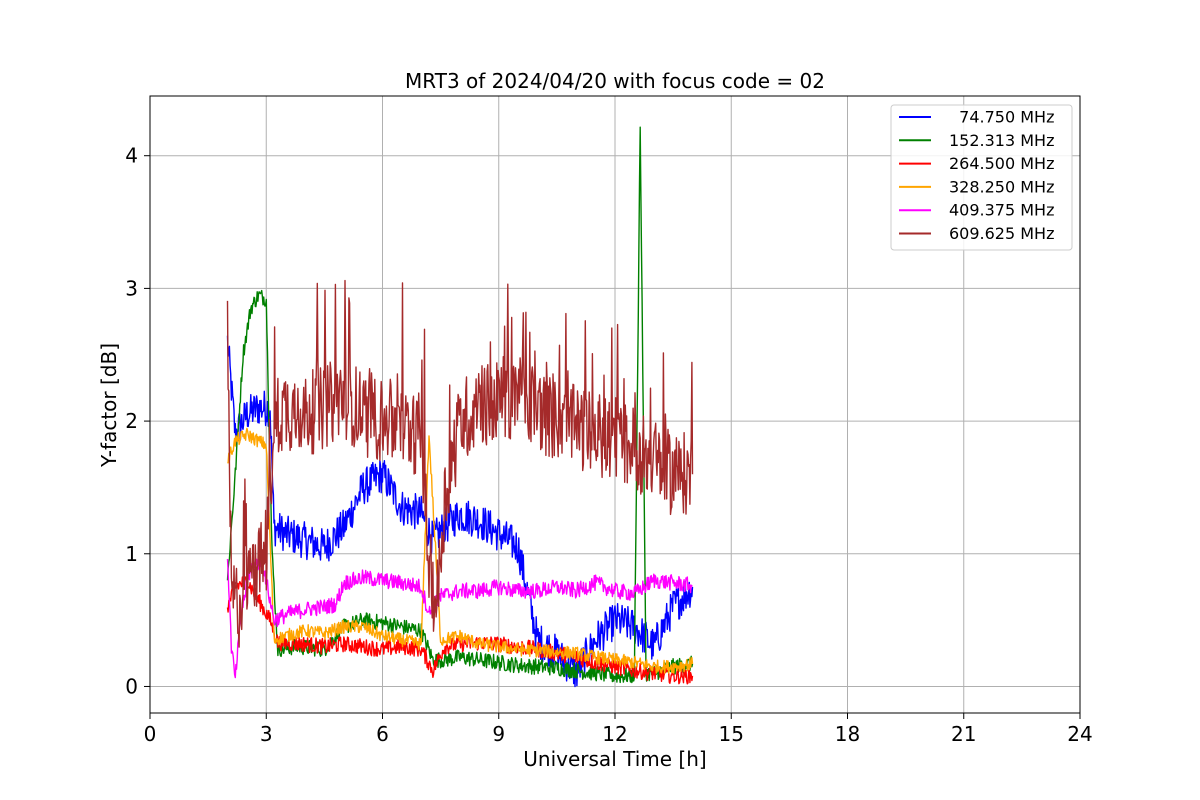 The width and height of the screenshot is (1200, 800). I want to click on legend-entry-1: 152.313 MHz, so click(1001, 140).